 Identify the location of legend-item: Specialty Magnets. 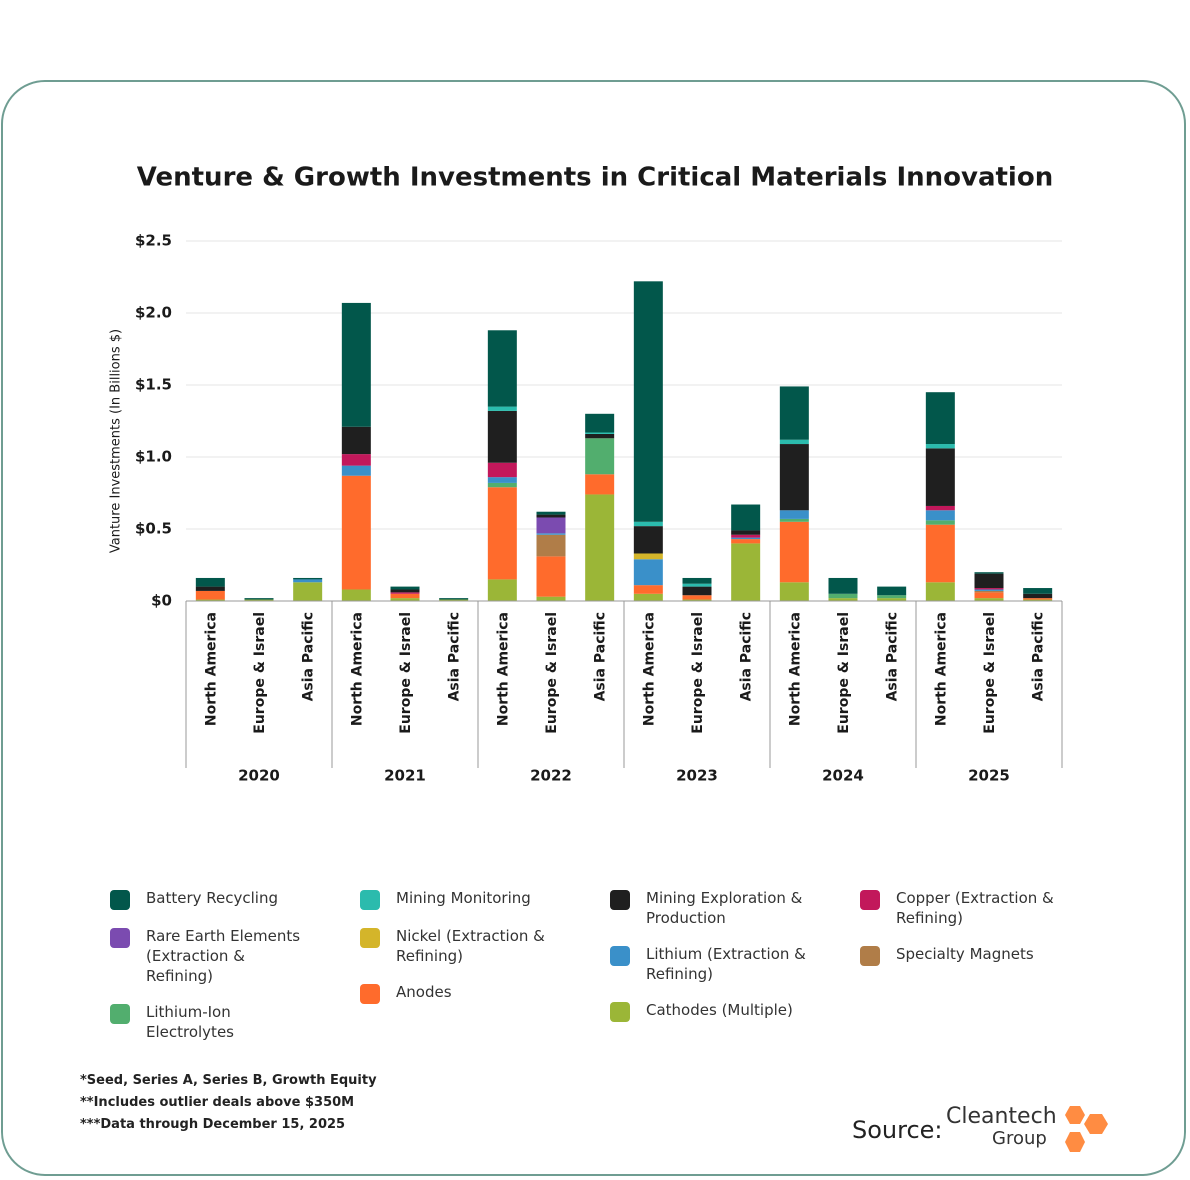
(985, 955).